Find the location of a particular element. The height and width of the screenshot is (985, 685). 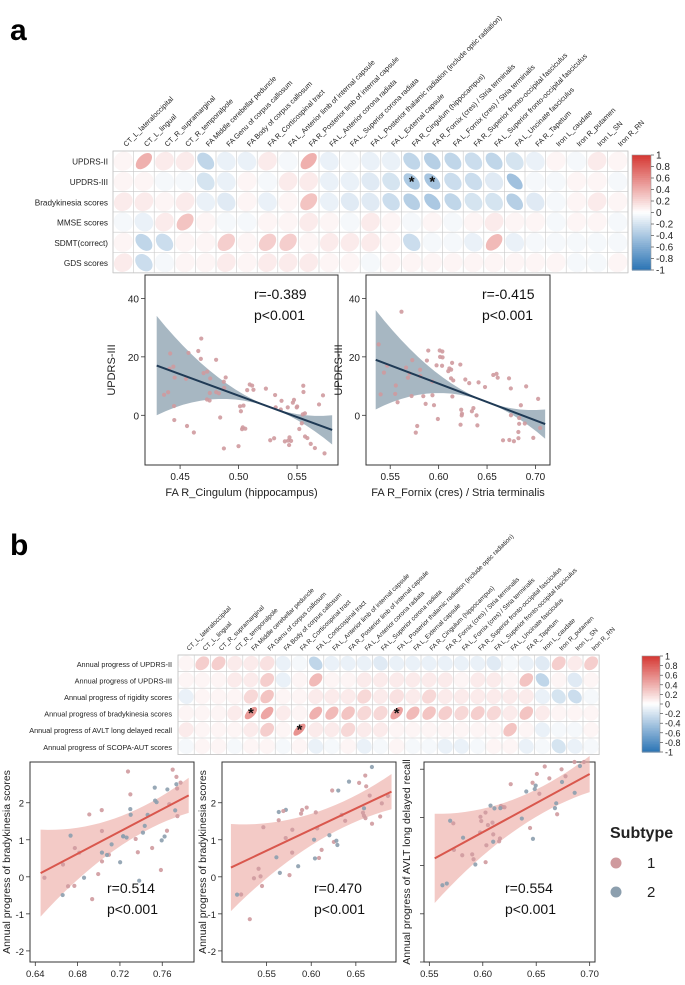

r-value: r=0.554 is located at coordinates (529, 888).